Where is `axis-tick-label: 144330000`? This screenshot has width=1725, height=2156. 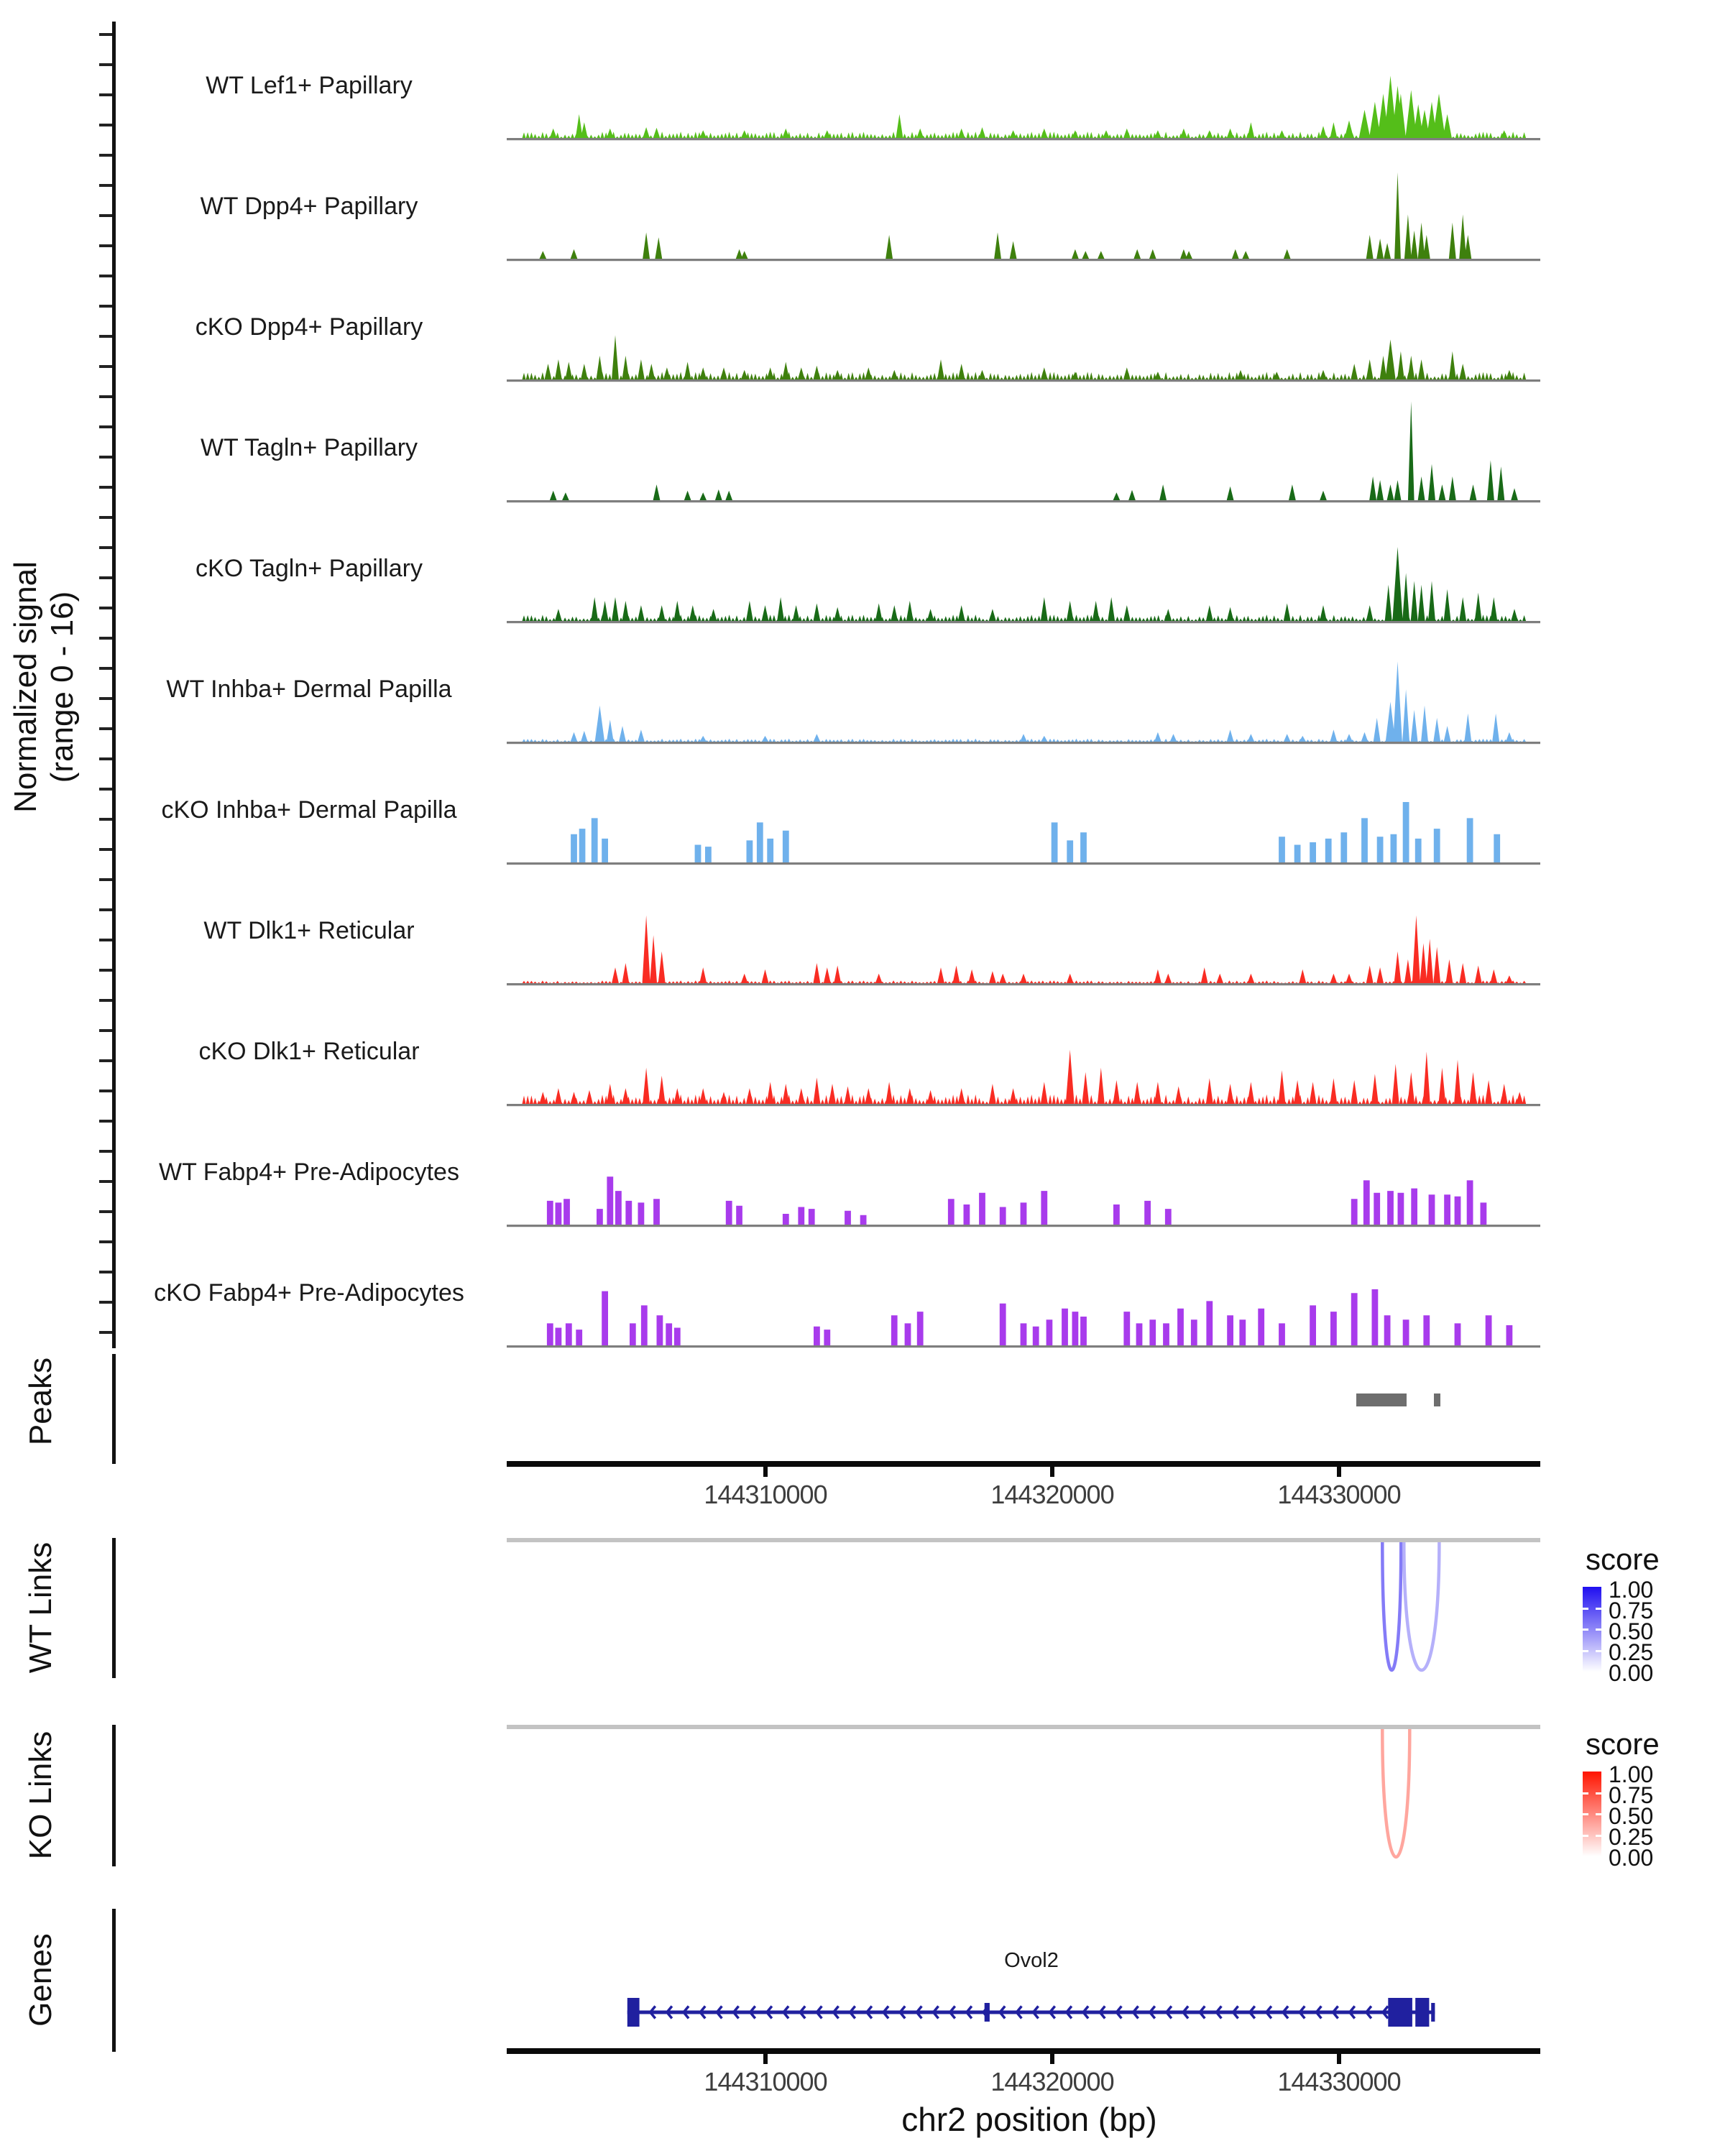 axis-tick-label: 144330000 is located at coordinates (1339, 2082).